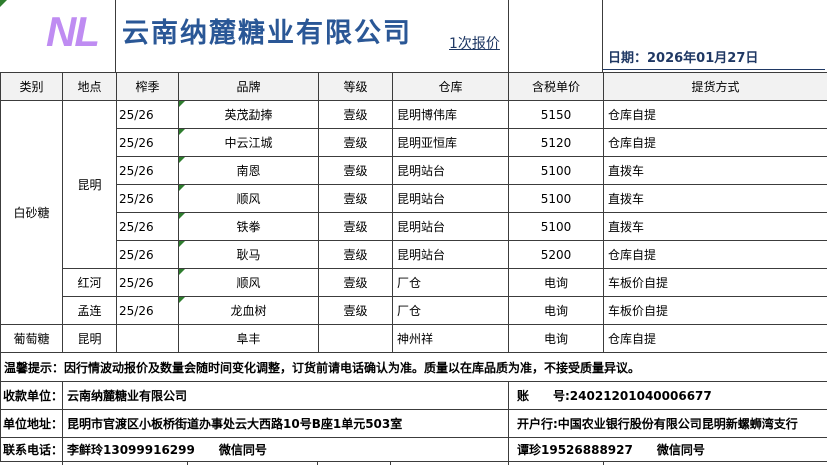  I want to click on cell-warehouse: 神州祥, so click(450, 338).